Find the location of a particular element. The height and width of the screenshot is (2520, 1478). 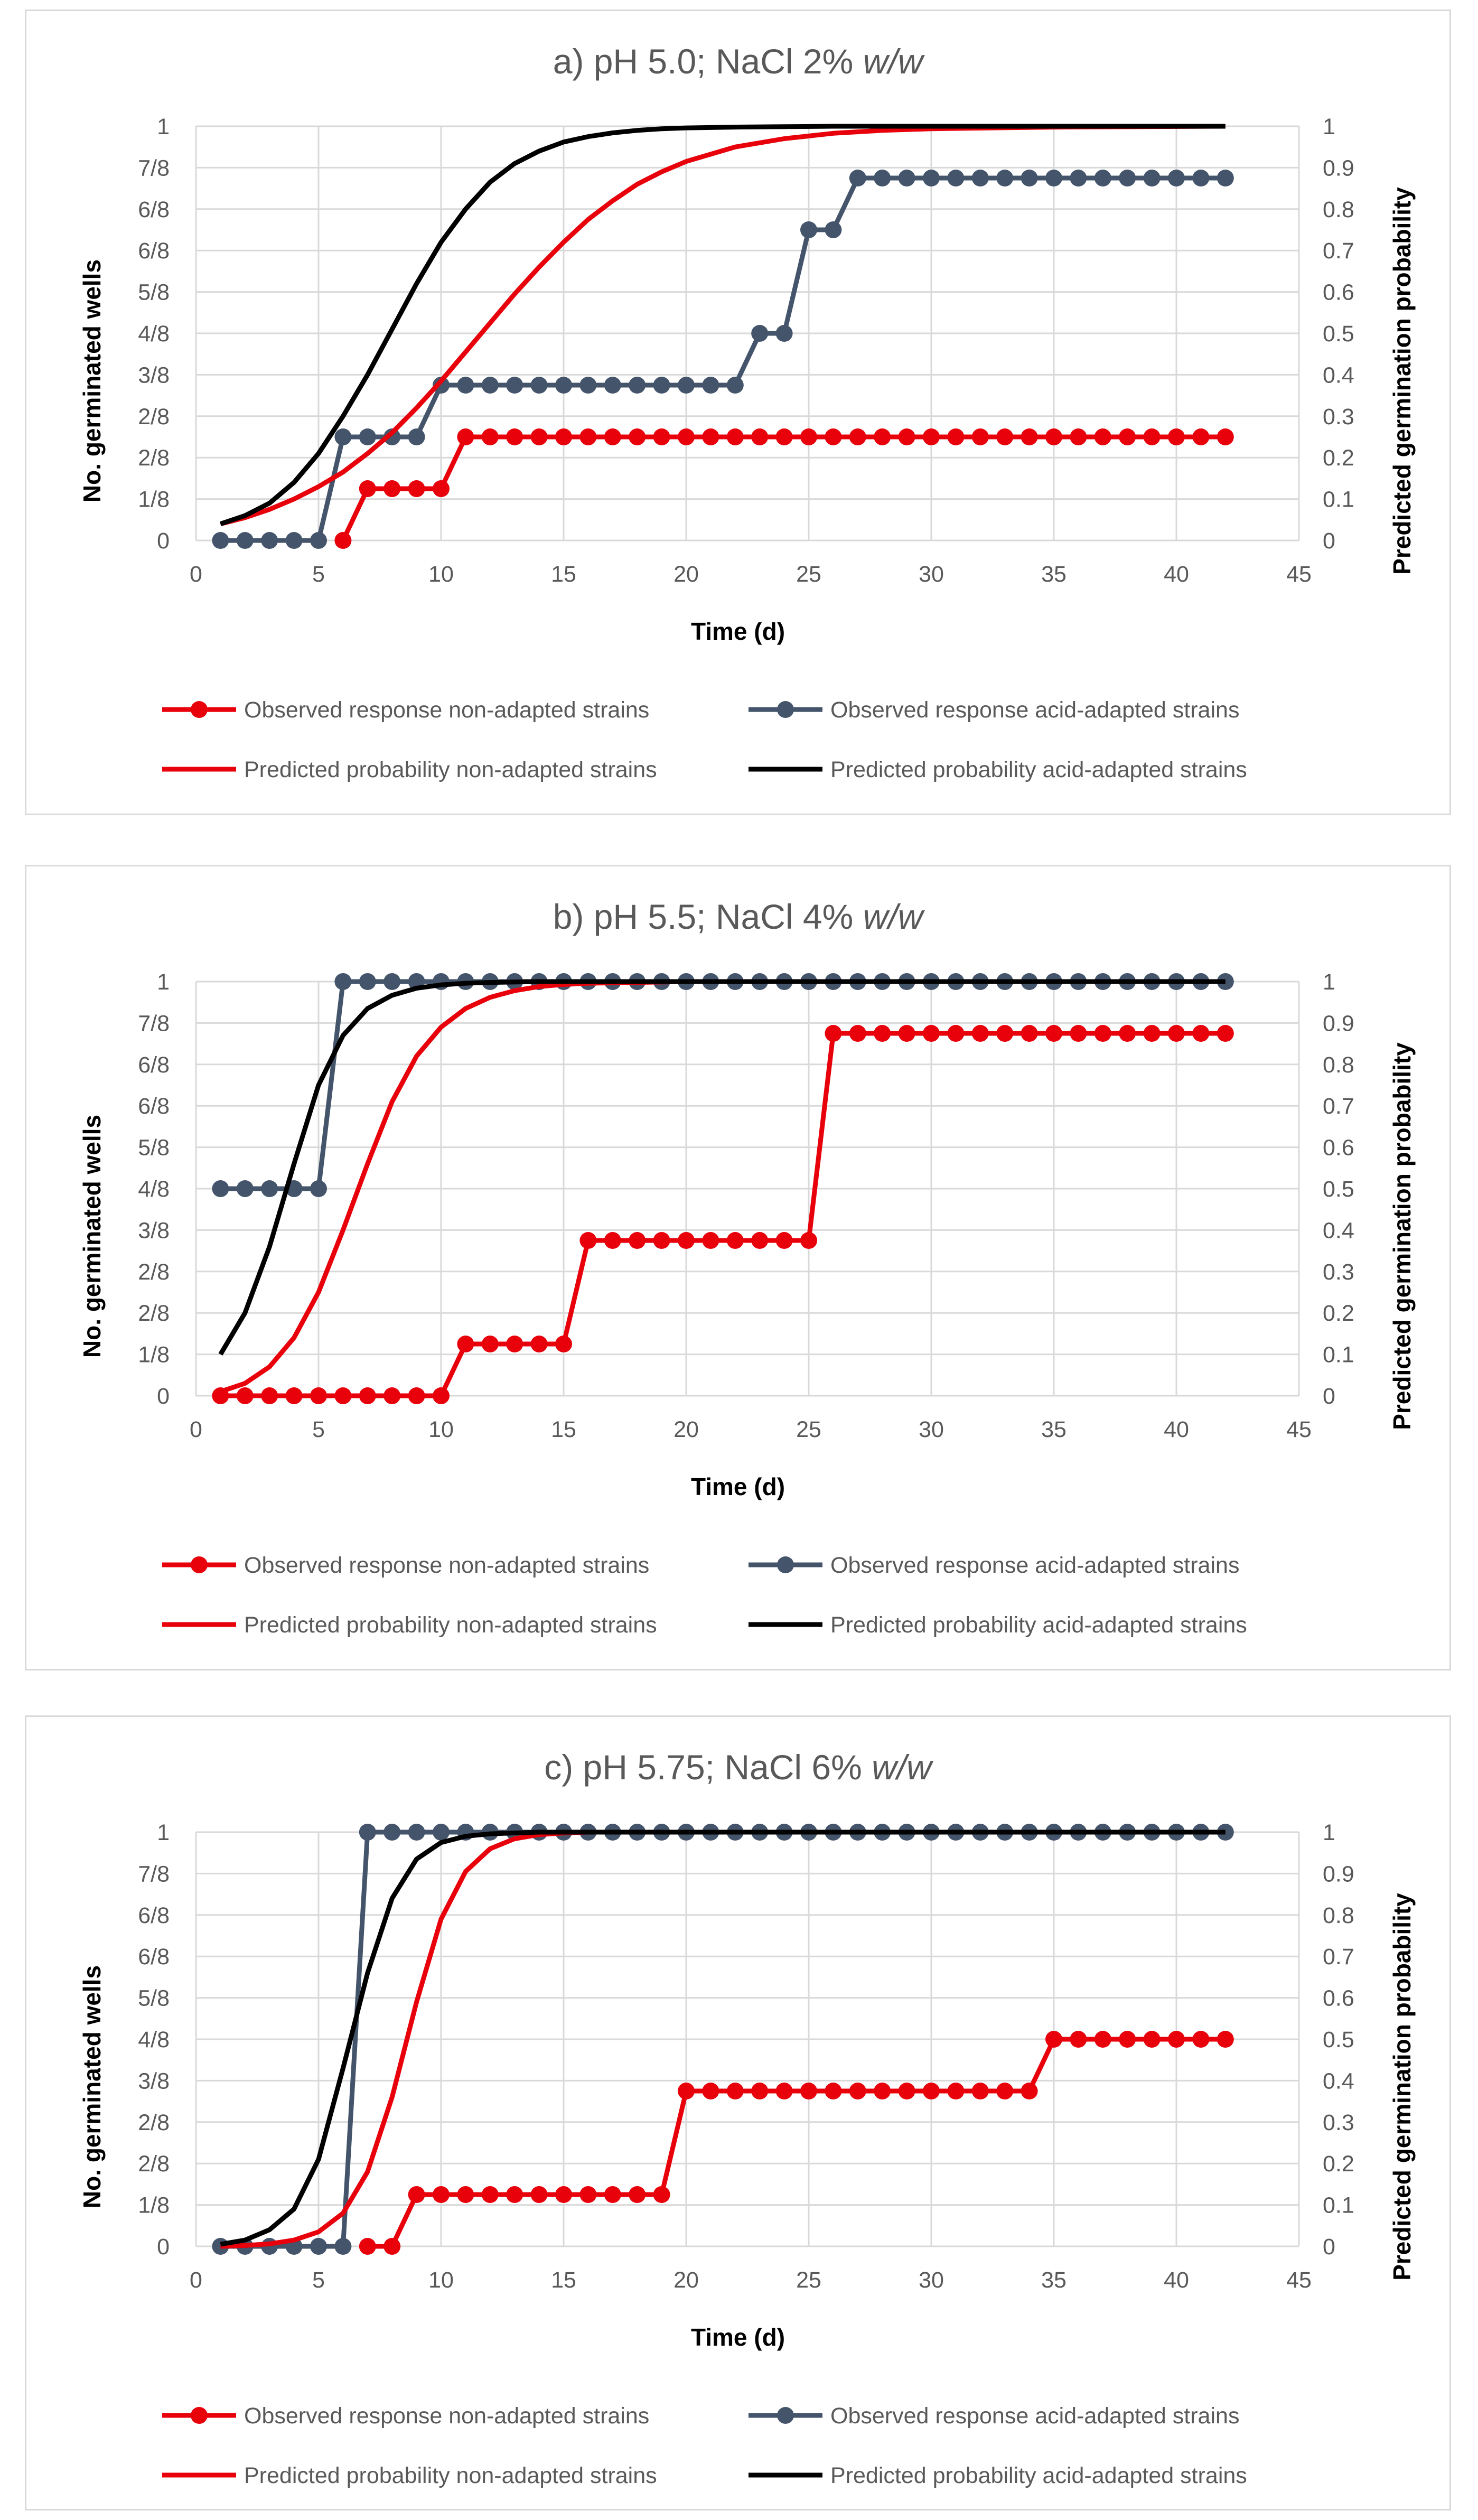

legend-label-observed-acid-adapted: Observed response acid-adapted strains is located at coordinates (1034, 1565).